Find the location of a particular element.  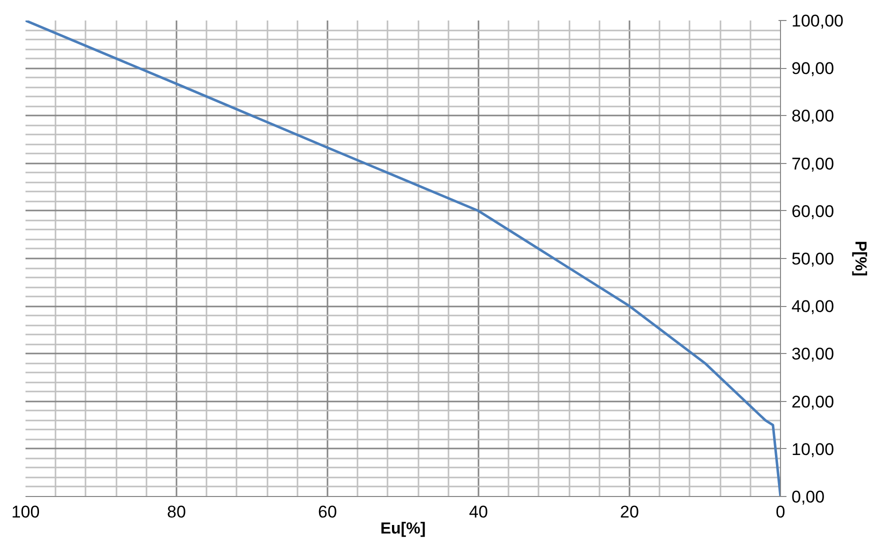

y-tick-label: 20,00 is located at coordinates (813, 402).